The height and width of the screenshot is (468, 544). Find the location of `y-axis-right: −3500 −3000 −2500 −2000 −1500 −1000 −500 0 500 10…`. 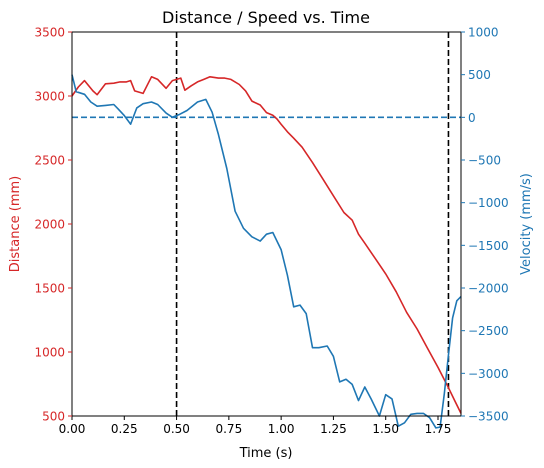

y-axis-right: −3500 −3000 −2500 −2000 −1500 −1000 −500 0 500 10… is located at coordinates (485, 225).